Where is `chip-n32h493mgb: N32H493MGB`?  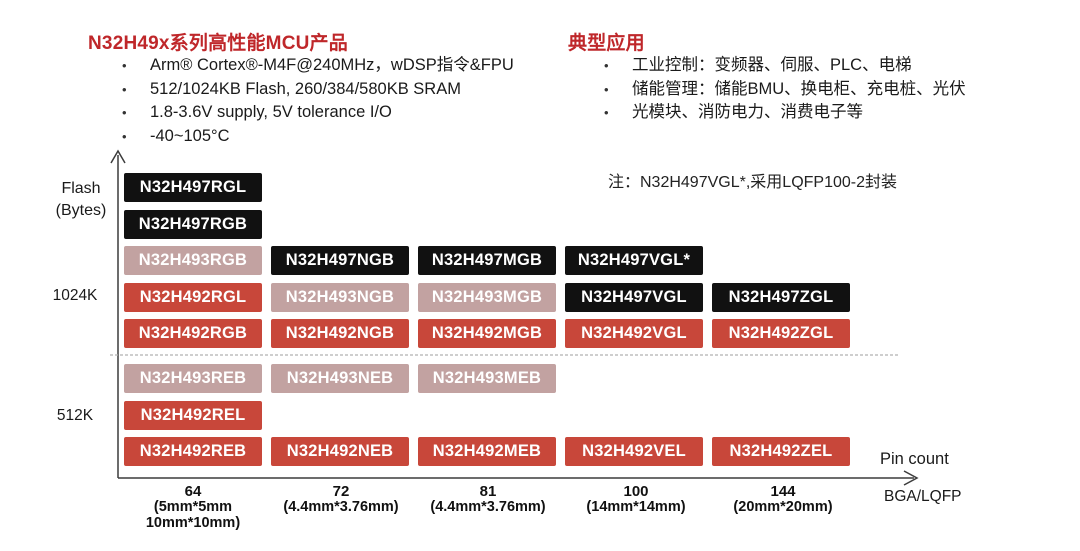 chip-n32h493mgb: N32H493MGB is located at coordinates (487, 297).